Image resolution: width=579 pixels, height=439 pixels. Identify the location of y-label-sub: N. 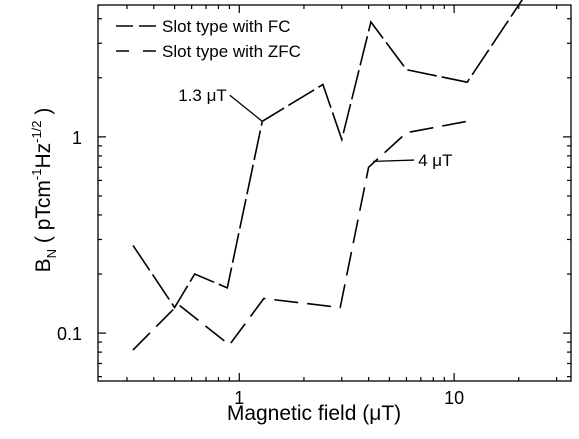
(51, 253).